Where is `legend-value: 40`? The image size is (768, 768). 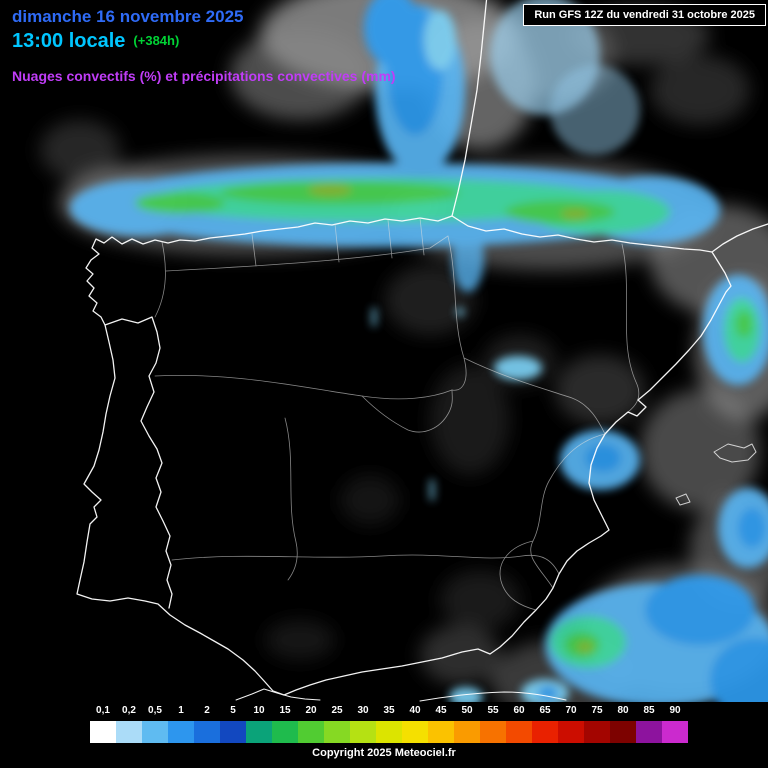 legend-value: 40 is located at coordinates (415, 710).